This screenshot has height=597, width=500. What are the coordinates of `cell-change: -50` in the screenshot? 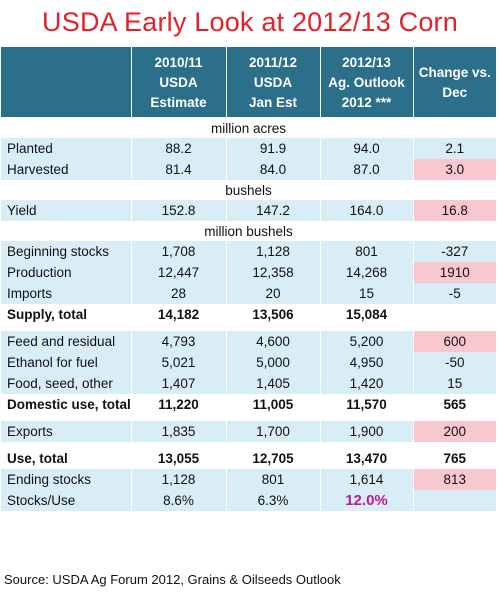 It's located at (454, 362).